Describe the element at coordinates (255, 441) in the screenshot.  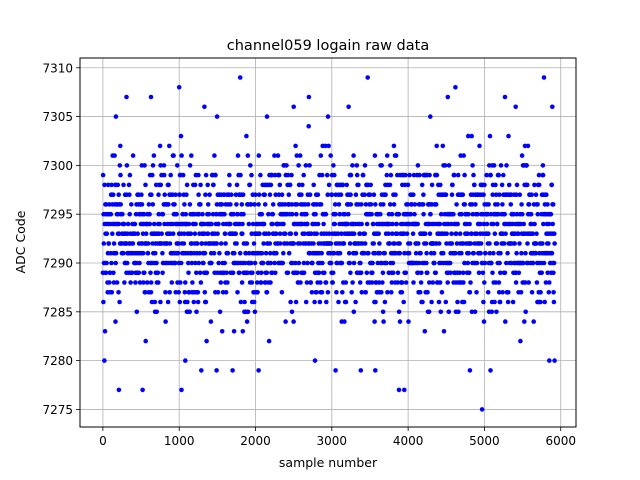
I see `x-tick-label: 2000` at that location.